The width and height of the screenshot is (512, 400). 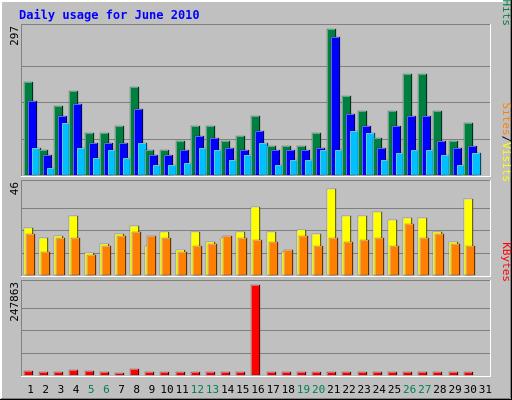 I want to click on x-tick-label: 7, so click(x=121, y=389).